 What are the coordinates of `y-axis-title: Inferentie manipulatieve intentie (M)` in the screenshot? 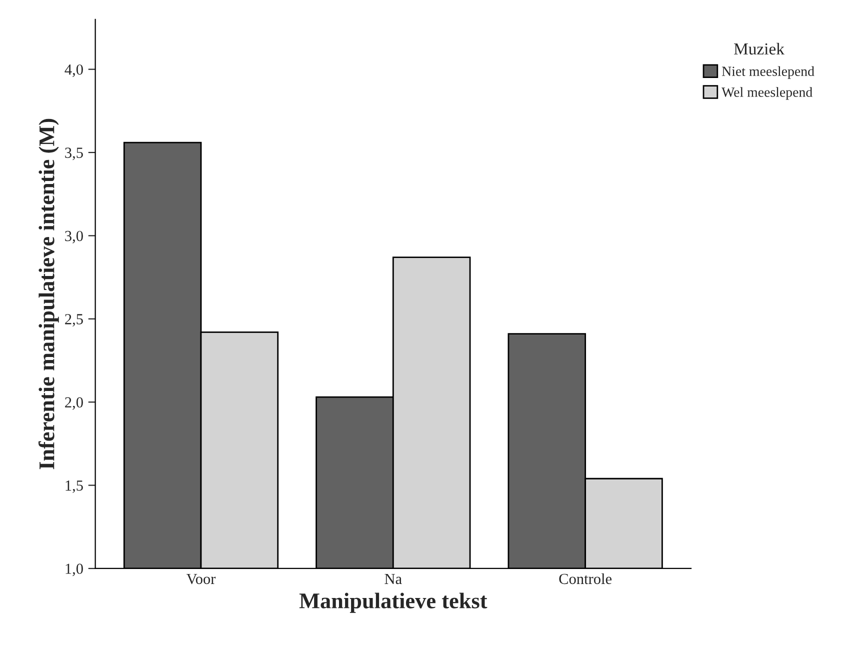 It's located at (48, 294).